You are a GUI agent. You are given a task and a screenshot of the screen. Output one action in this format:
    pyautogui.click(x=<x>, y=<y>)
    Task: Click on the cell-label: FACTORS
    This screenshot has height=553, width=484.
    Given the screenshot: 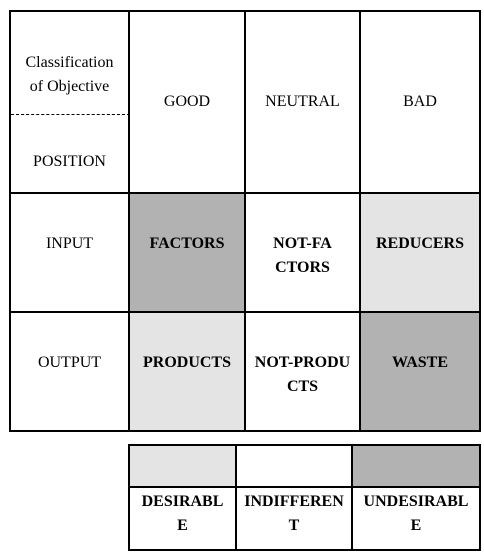 What is the action you would take?
    pyautogui.click(x=187, y=243)
    